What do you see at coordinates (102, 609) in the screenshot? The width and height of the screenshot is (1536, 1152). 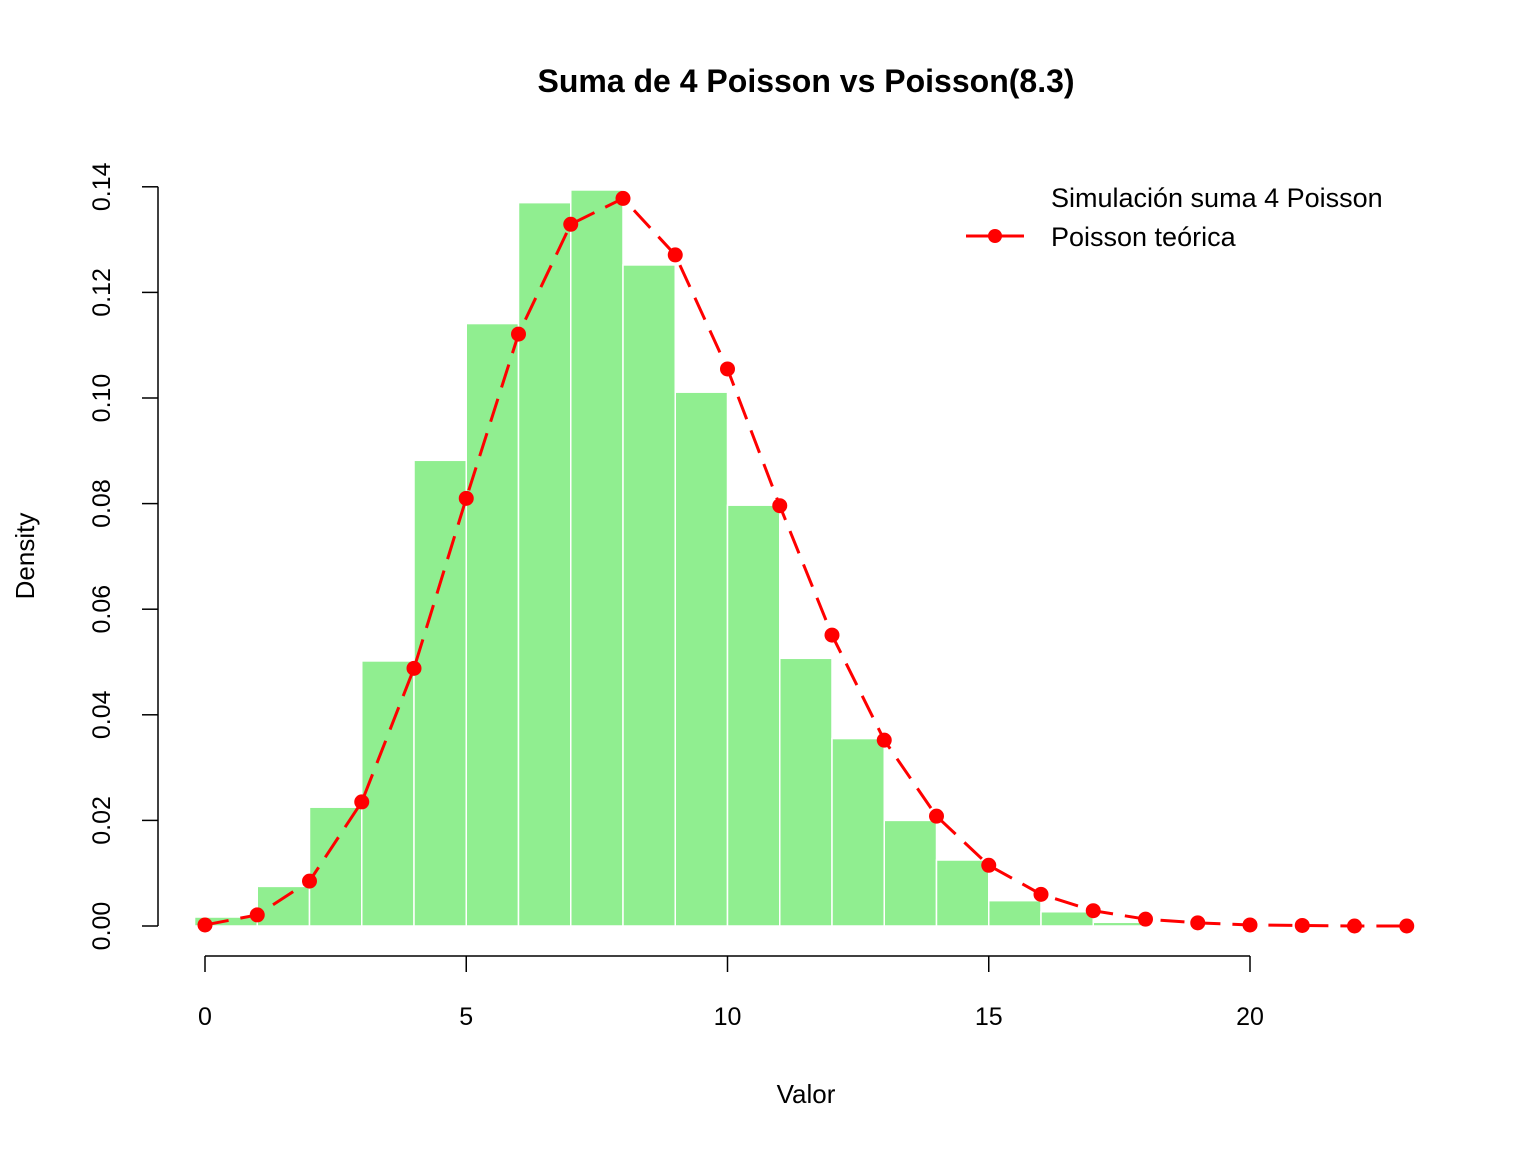 I see `y-tick-label: 0.06` at bounding box center [102, 609].